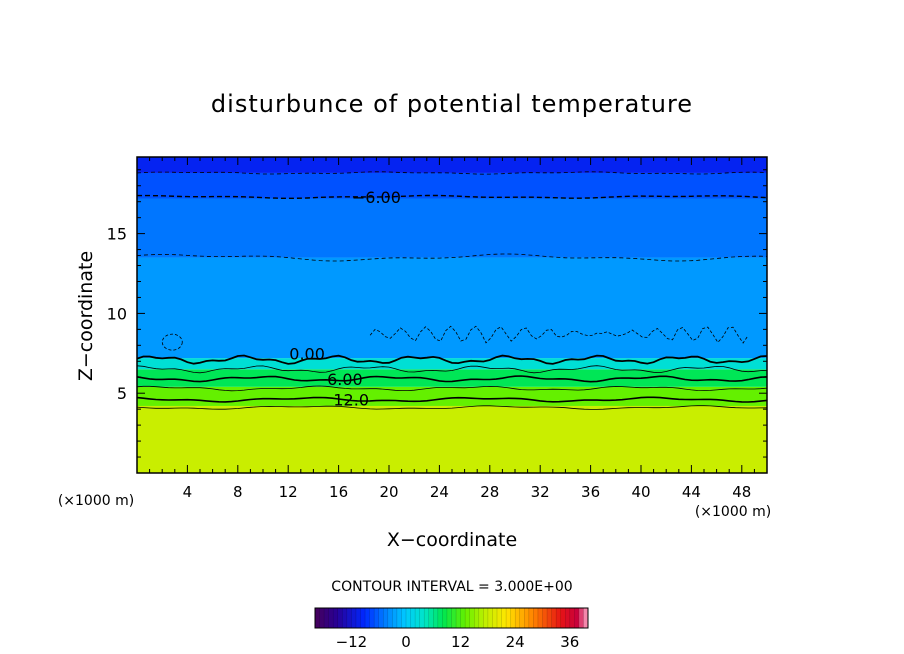  Describe the element at coordinates (515, 642) in the screenshot. I see `colorbar-tick-label: 24` at that location.